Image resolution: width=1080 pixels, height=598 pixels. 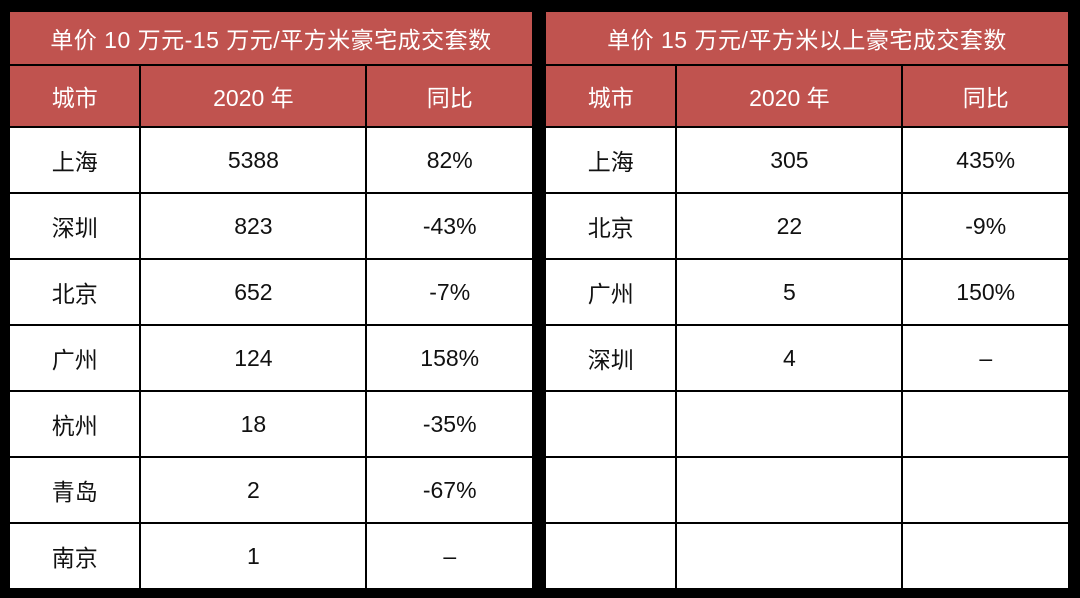 What do you see at coordinates (789, 292) in the screenshot?
I see `cell-2020-count: 5` at bounding box center [789, 292].